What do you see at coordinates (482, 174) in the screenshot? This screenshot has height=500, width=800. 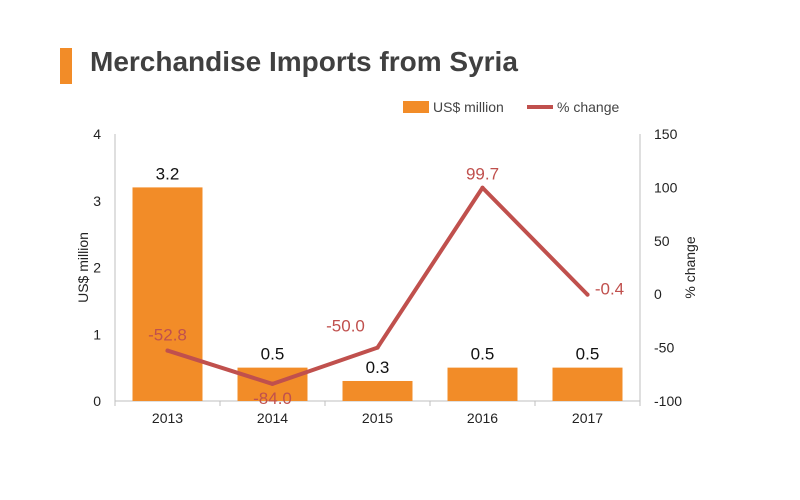 I see `line-data-label: 99.7` at bounding box center [482, 174].